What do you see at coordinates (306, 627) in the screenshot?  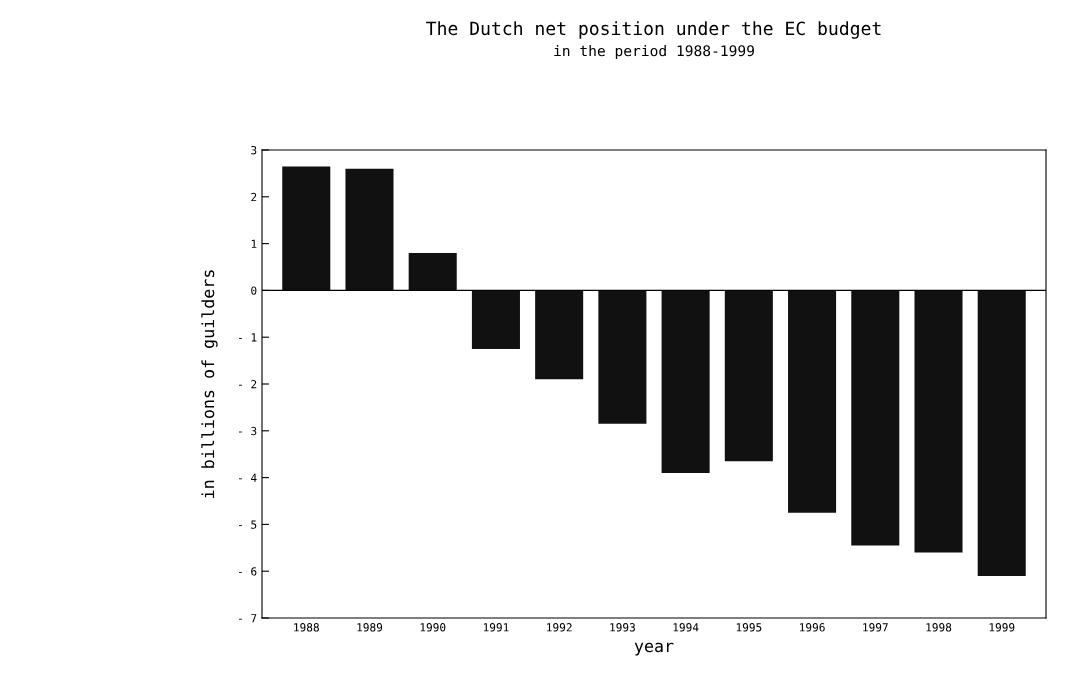 I see `x-tick-label: 1988` at bounding box center [306, 627].